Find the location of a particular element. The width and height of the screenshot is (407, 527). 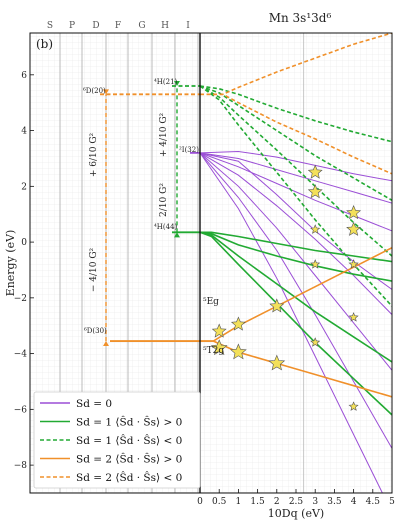

y-tick-label: −2 is located at coordinates (20, 299).